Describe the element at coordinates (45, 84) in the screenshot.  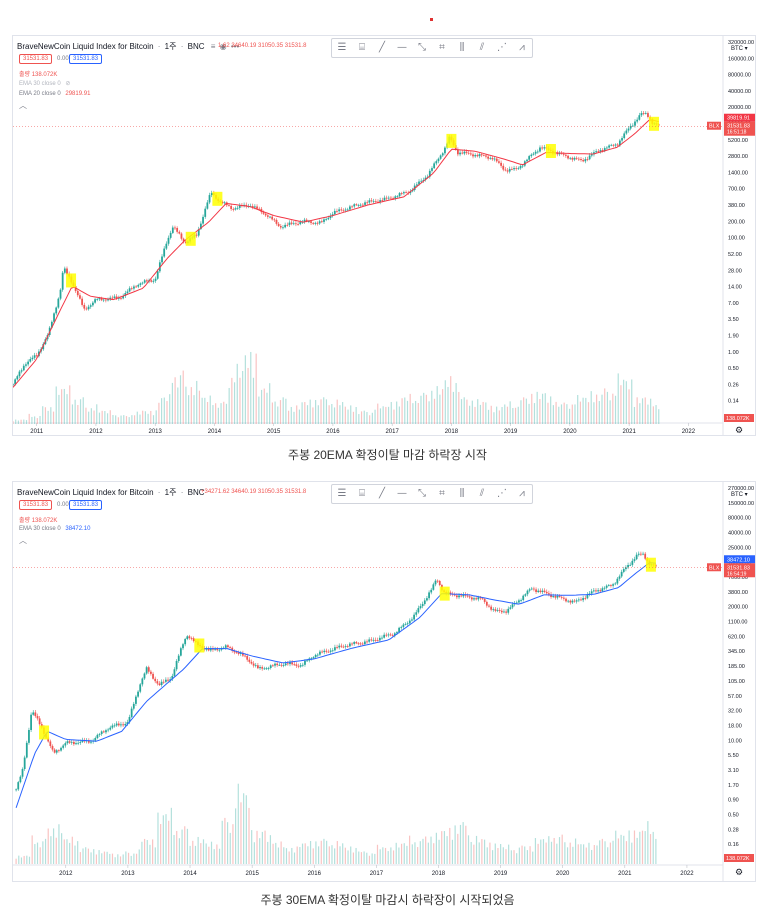
I see `ema30-legend-hidden: EMA 30 close 0 ⊘` at that location.